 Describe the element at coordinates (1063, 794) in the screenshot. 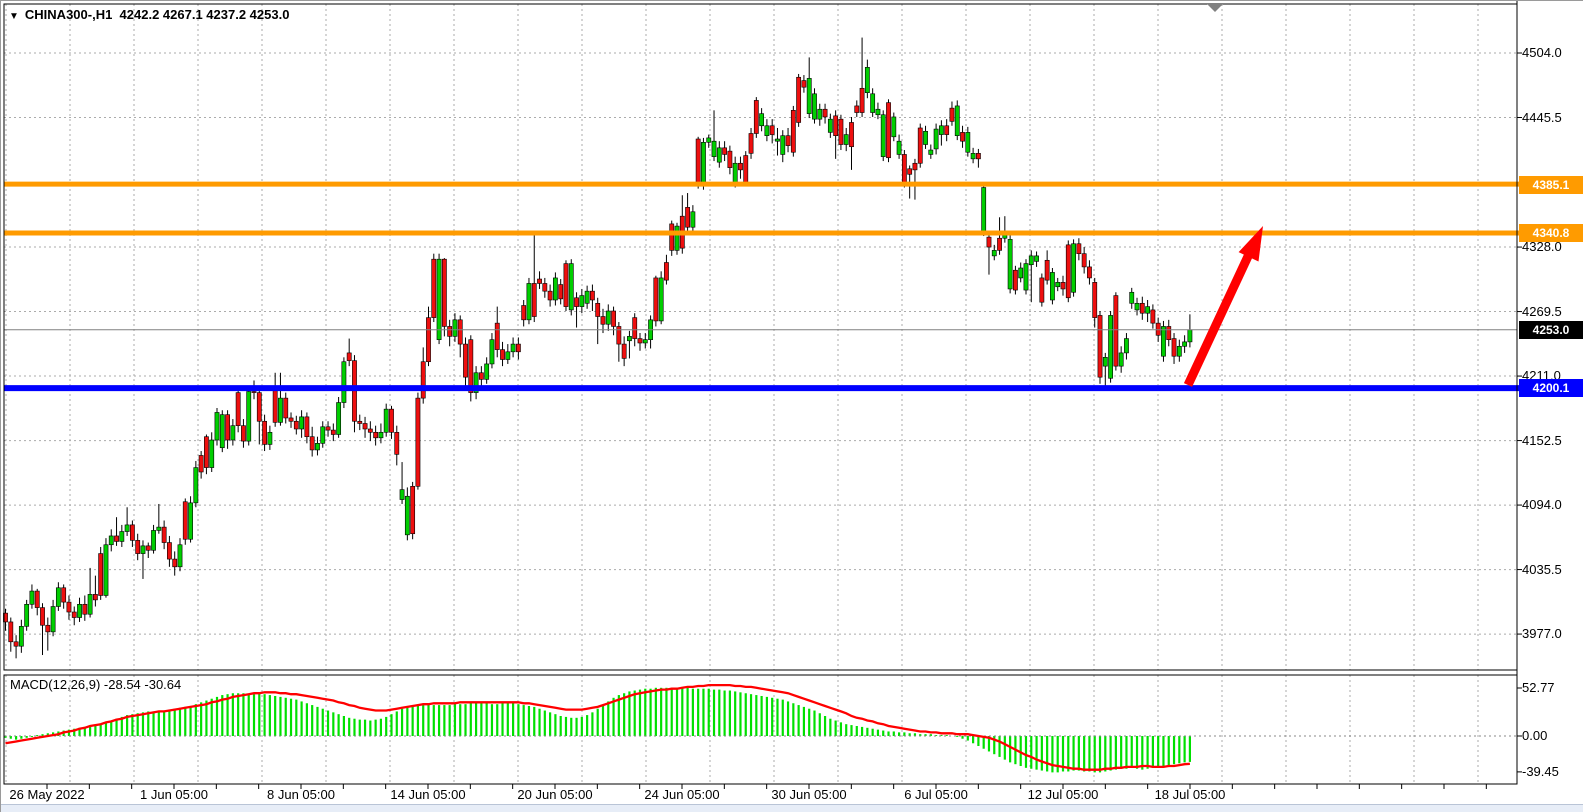

I see `time-axis-label: 12 Jul 05:00` at that location.